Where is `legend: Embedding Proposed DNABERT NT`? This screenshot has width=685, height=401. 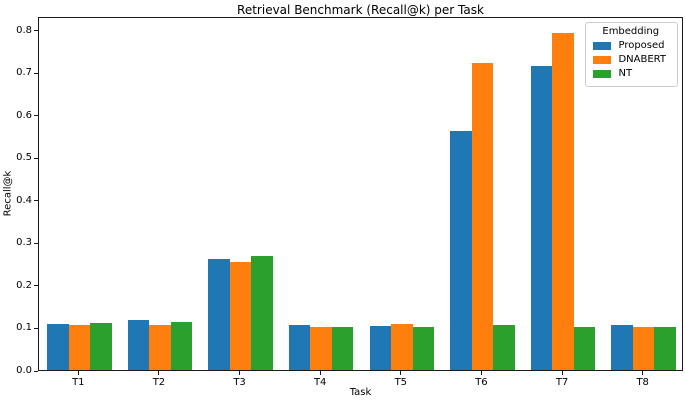
legend: Embedding Proposed DNABERT NT is located at coordinates (631, 54).